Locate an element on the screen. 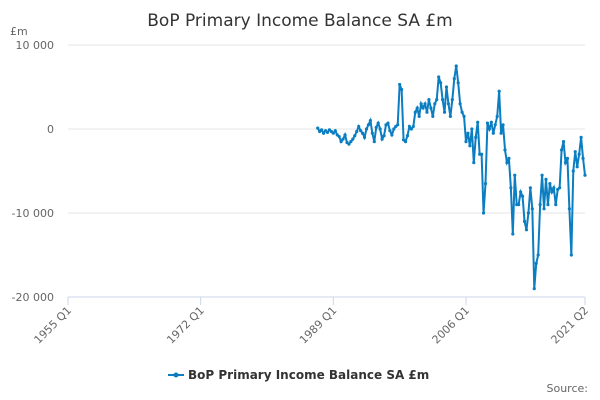  source: Source: is located at coordinates (568, 388).